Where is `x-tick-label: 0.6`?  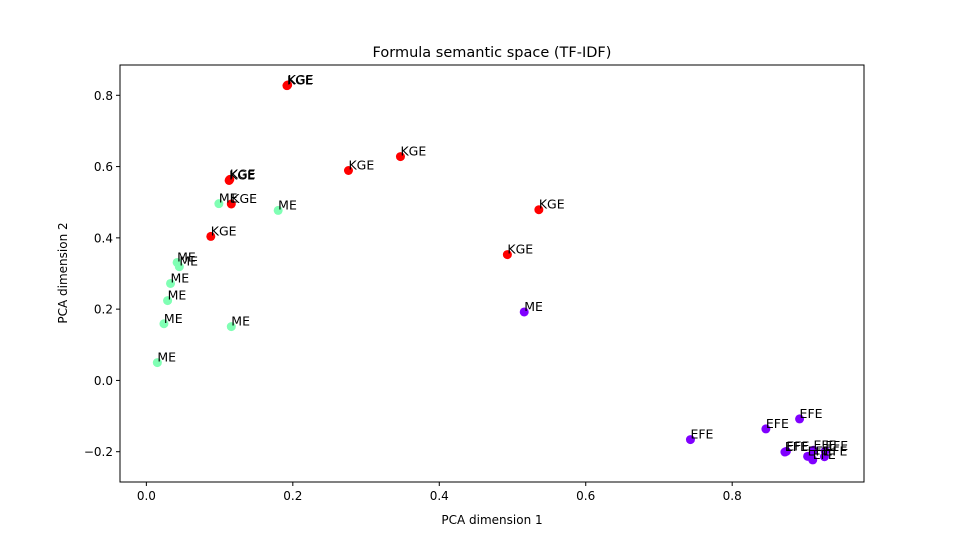 x-tick-label: 0.6 is located at coordinates (585, 496).